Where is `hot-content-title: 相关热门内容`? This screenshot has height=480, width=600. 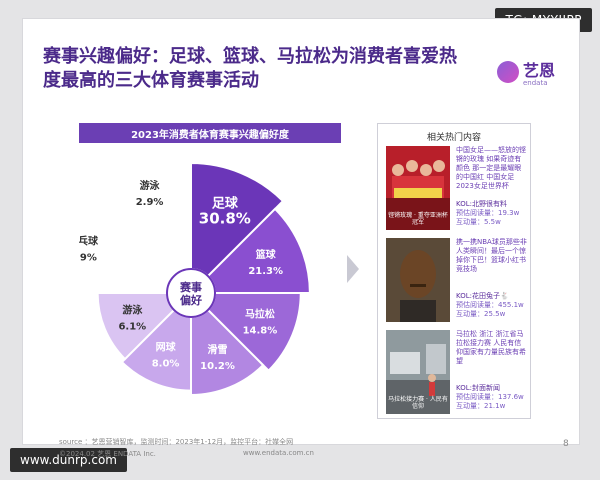 hot-content-title: 相关热门内容 is located at coordinates (453, 138).